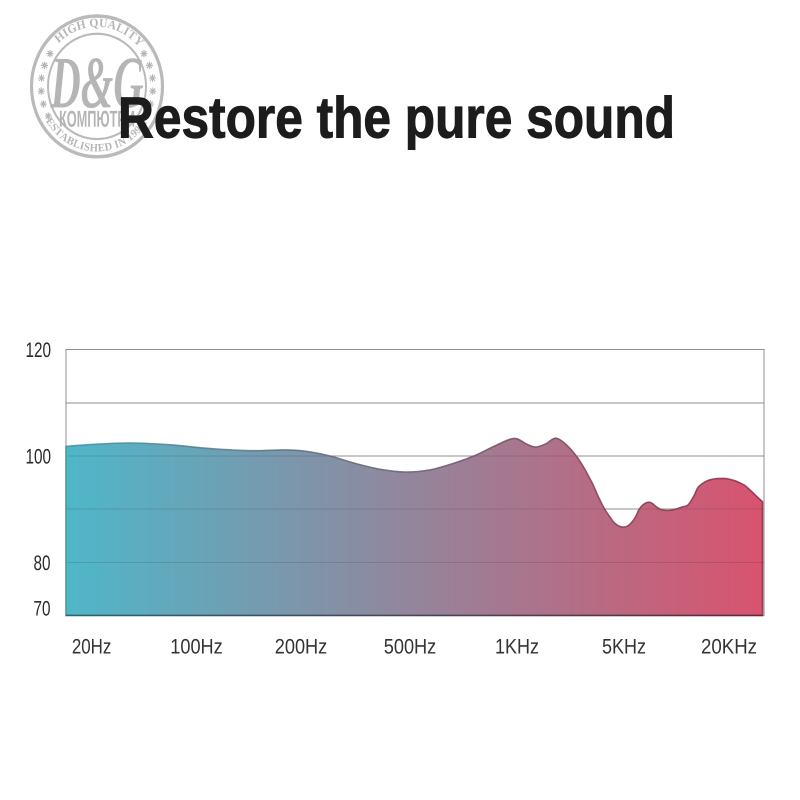 The height and width of the screenshot is (800, 800). I want to click on svg-text: 20Hz, so click(92, 647).